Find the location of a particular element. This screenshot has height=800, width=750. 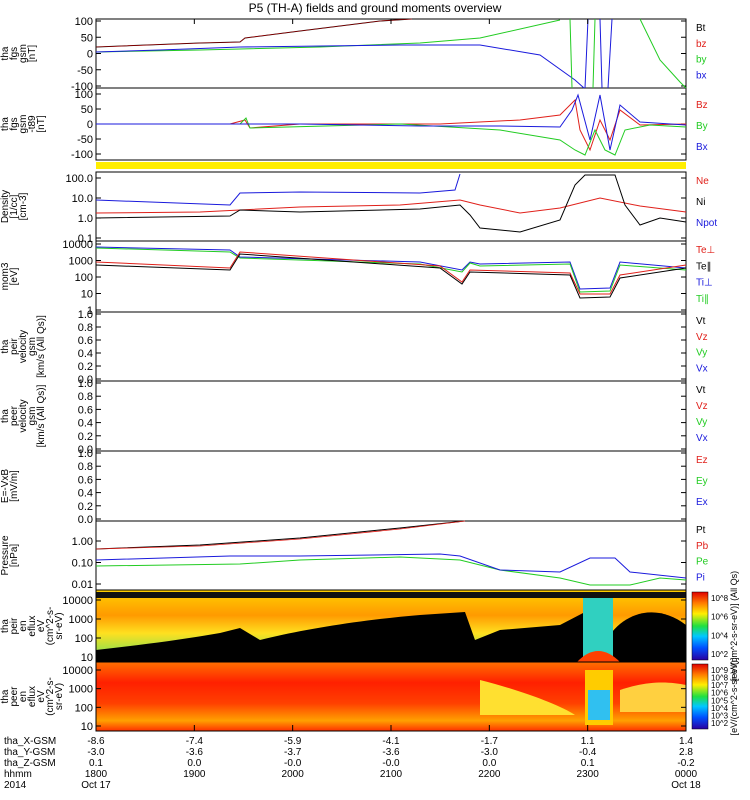

legend-bx: bx is located at coordinates (701, 75).